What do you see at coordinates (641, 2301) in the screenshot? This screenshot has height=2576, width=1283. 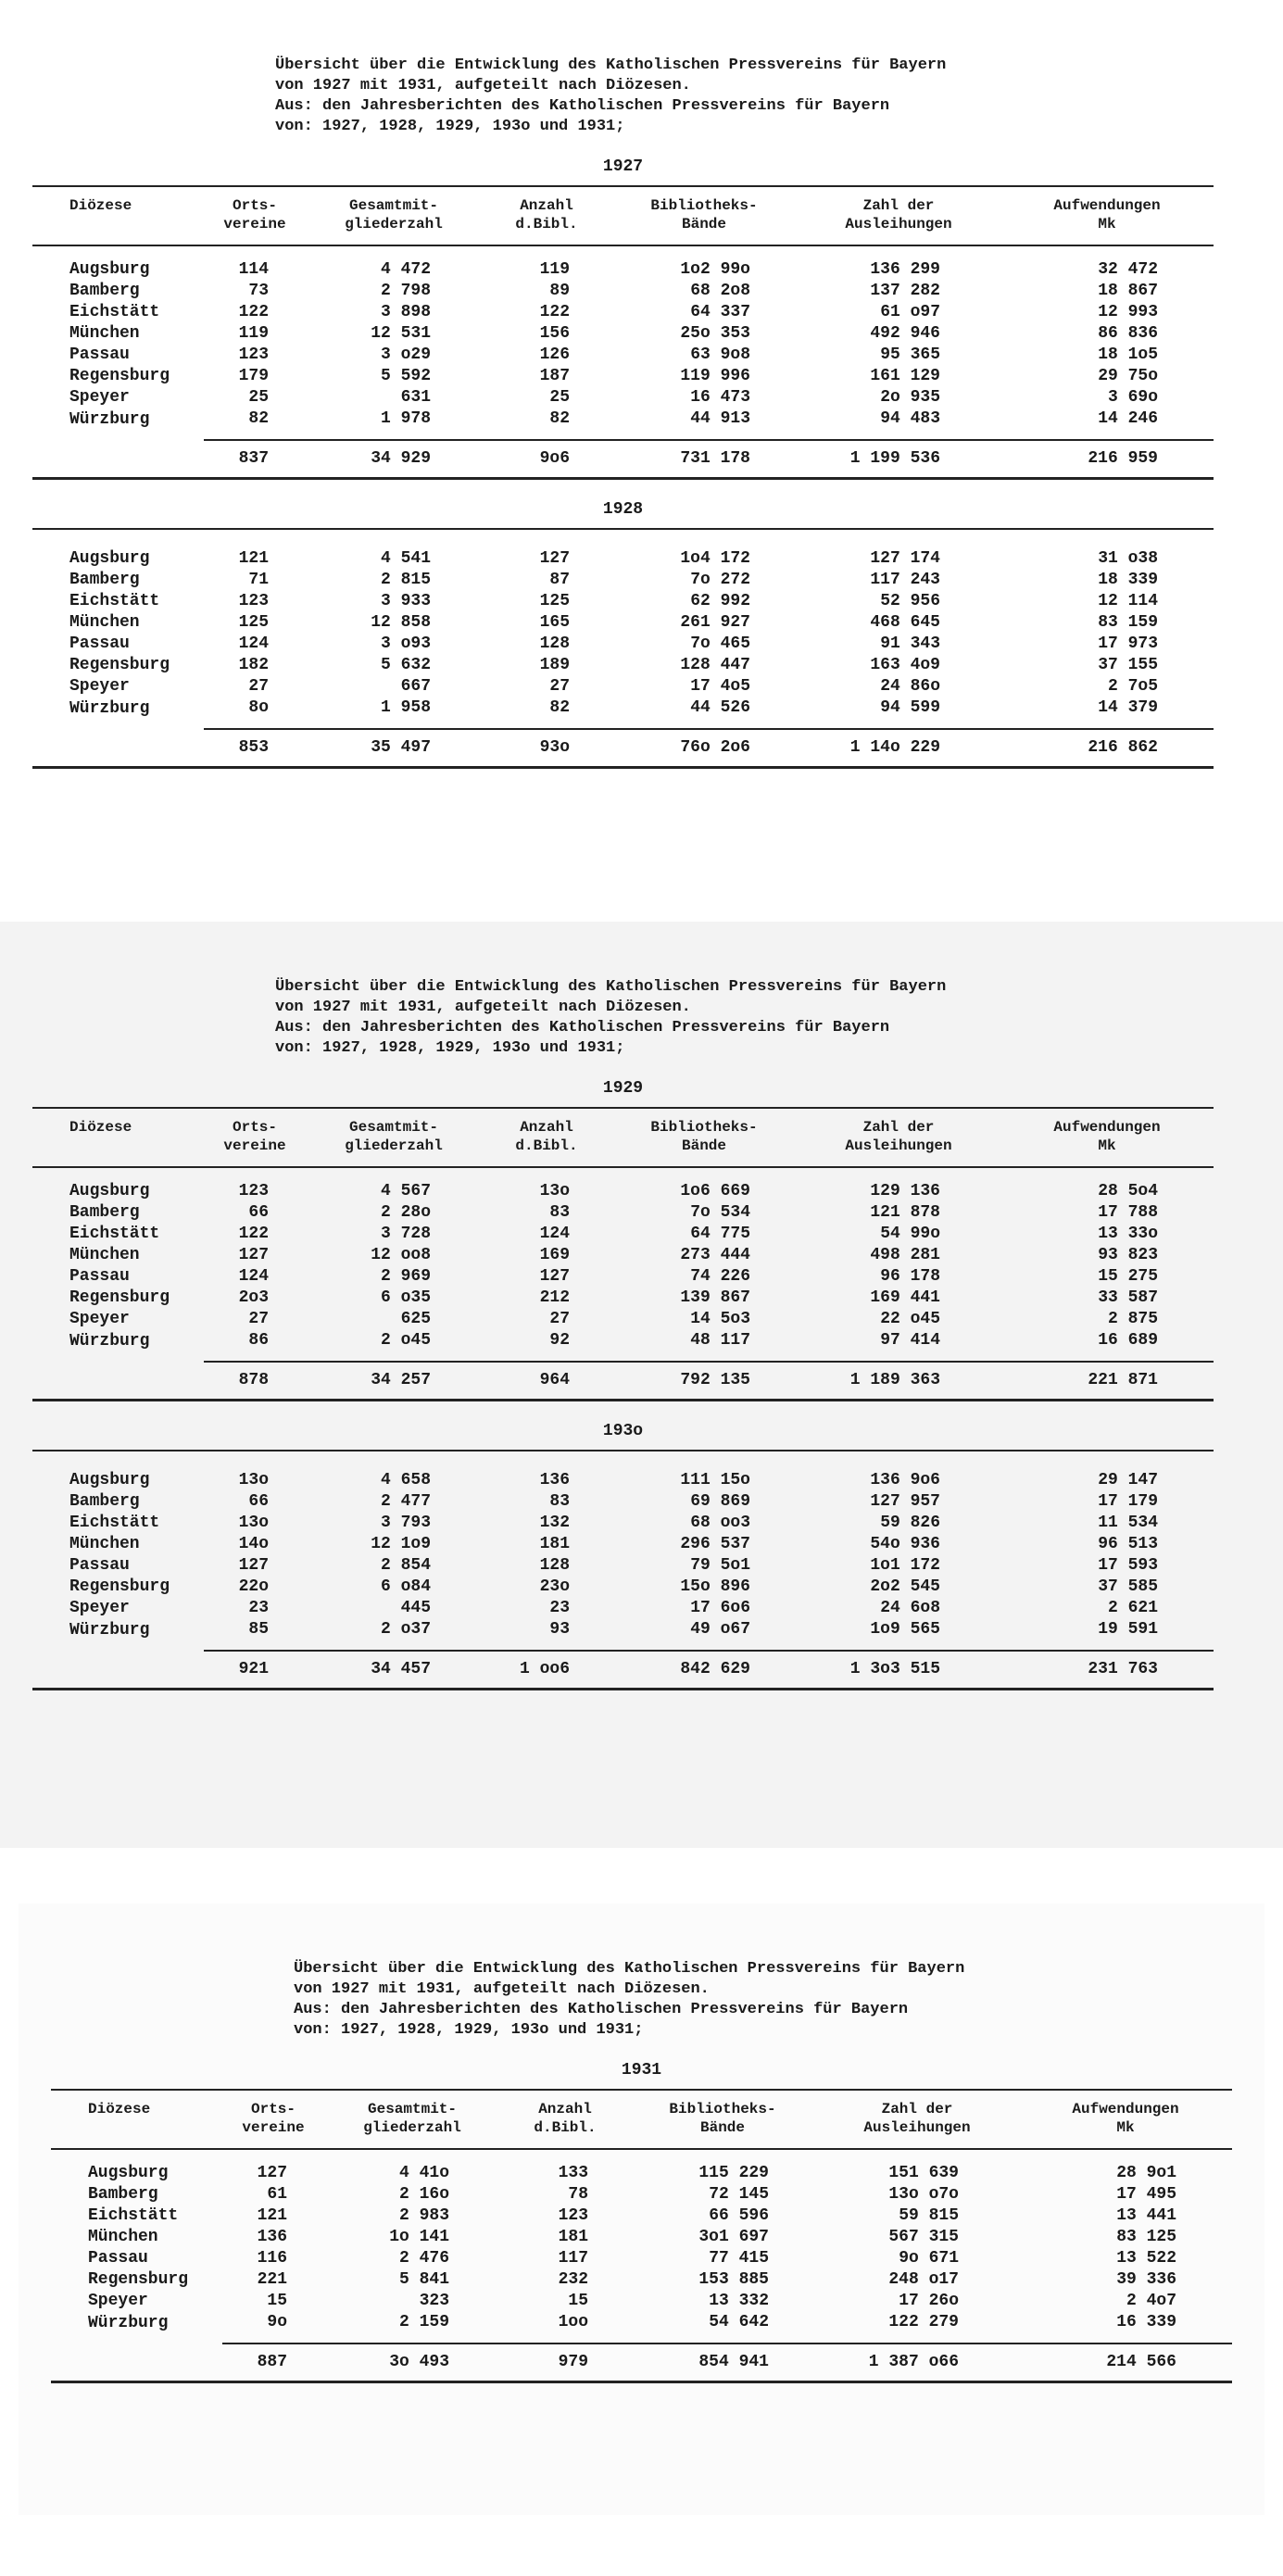 I see `data-row: Speyer 15 323 15 13 332 17 26o 2 4o7` at bounding box center [641, 2301].